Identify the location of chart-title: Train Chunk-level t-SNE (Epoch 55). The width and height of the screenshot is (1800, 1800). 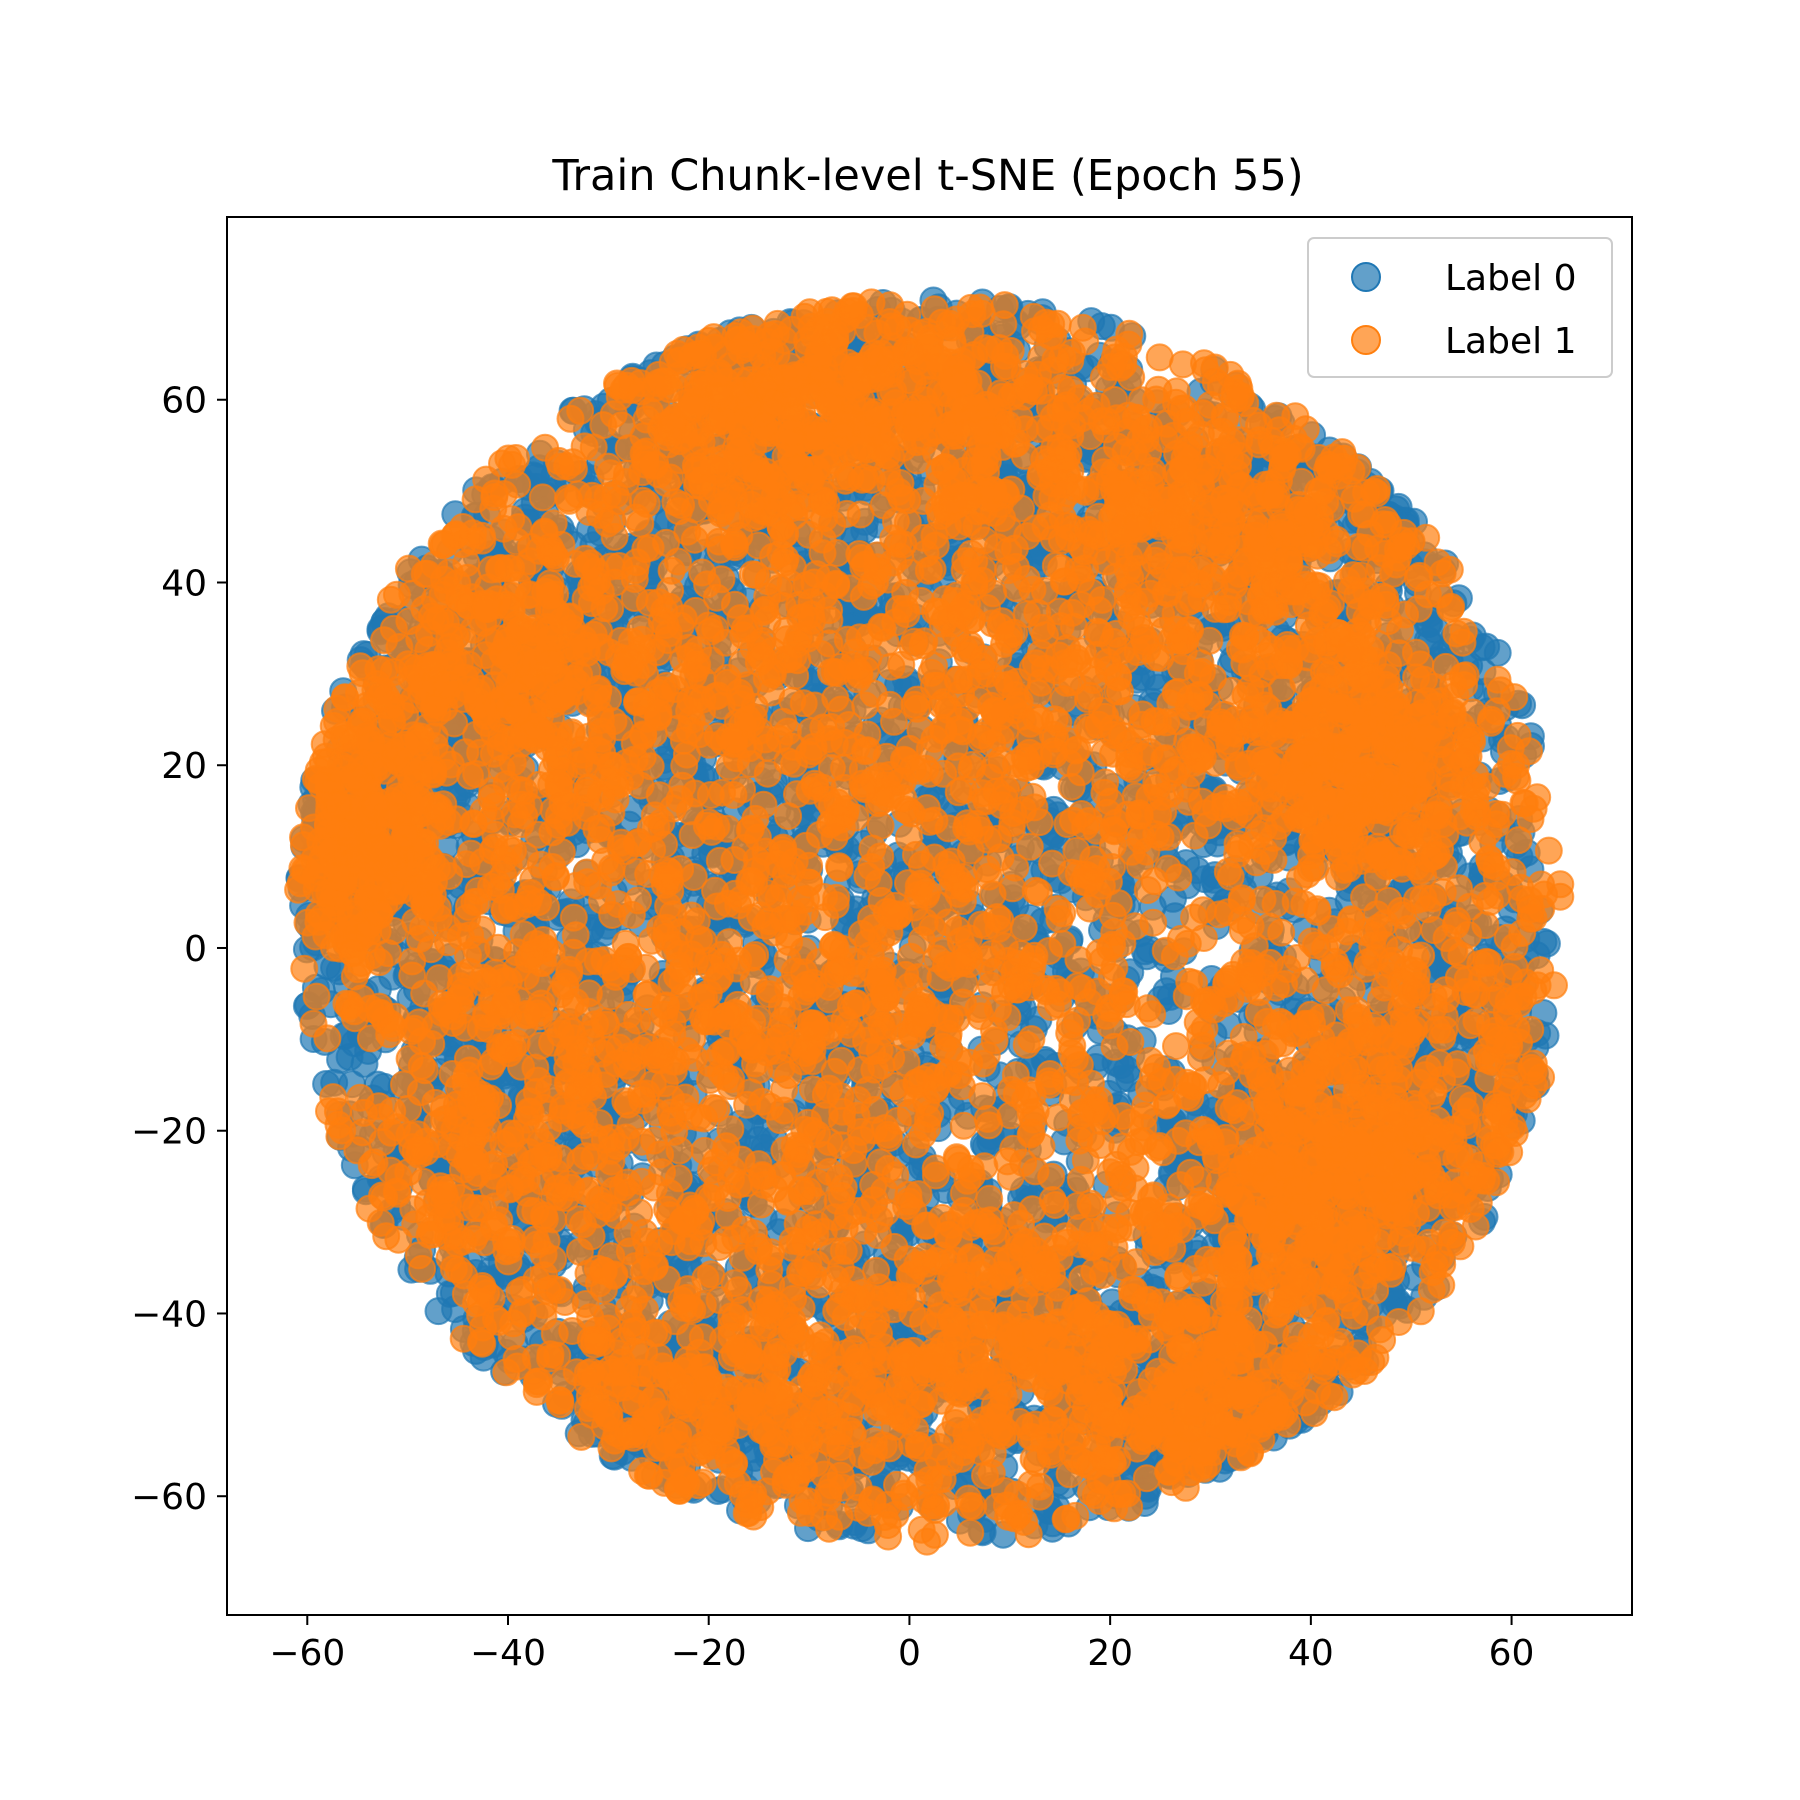
(927, 176).